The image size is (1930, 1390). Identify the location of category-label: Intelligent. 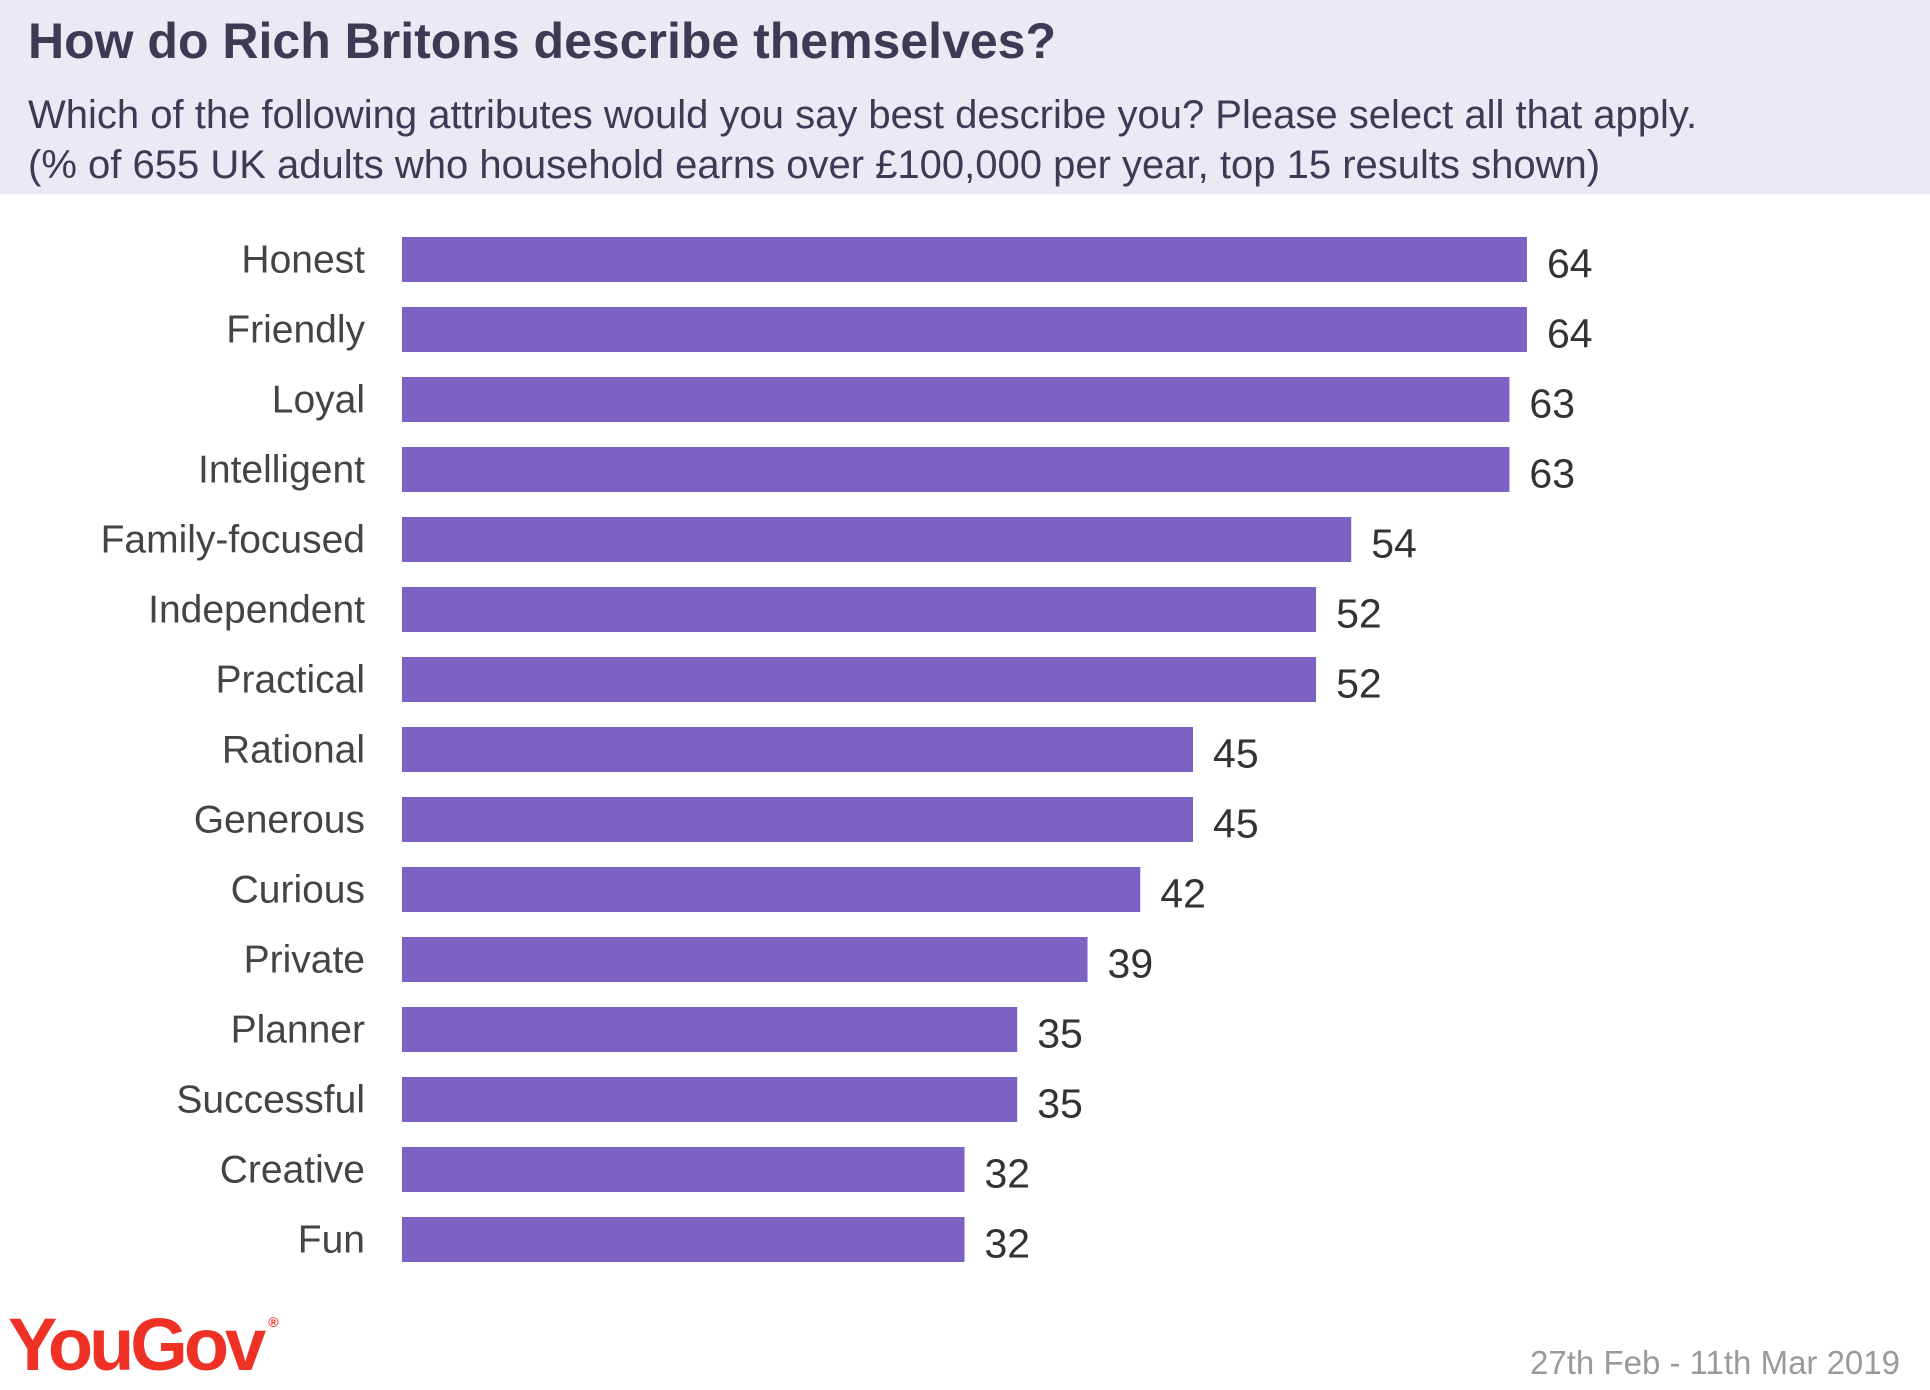
(281, 470).